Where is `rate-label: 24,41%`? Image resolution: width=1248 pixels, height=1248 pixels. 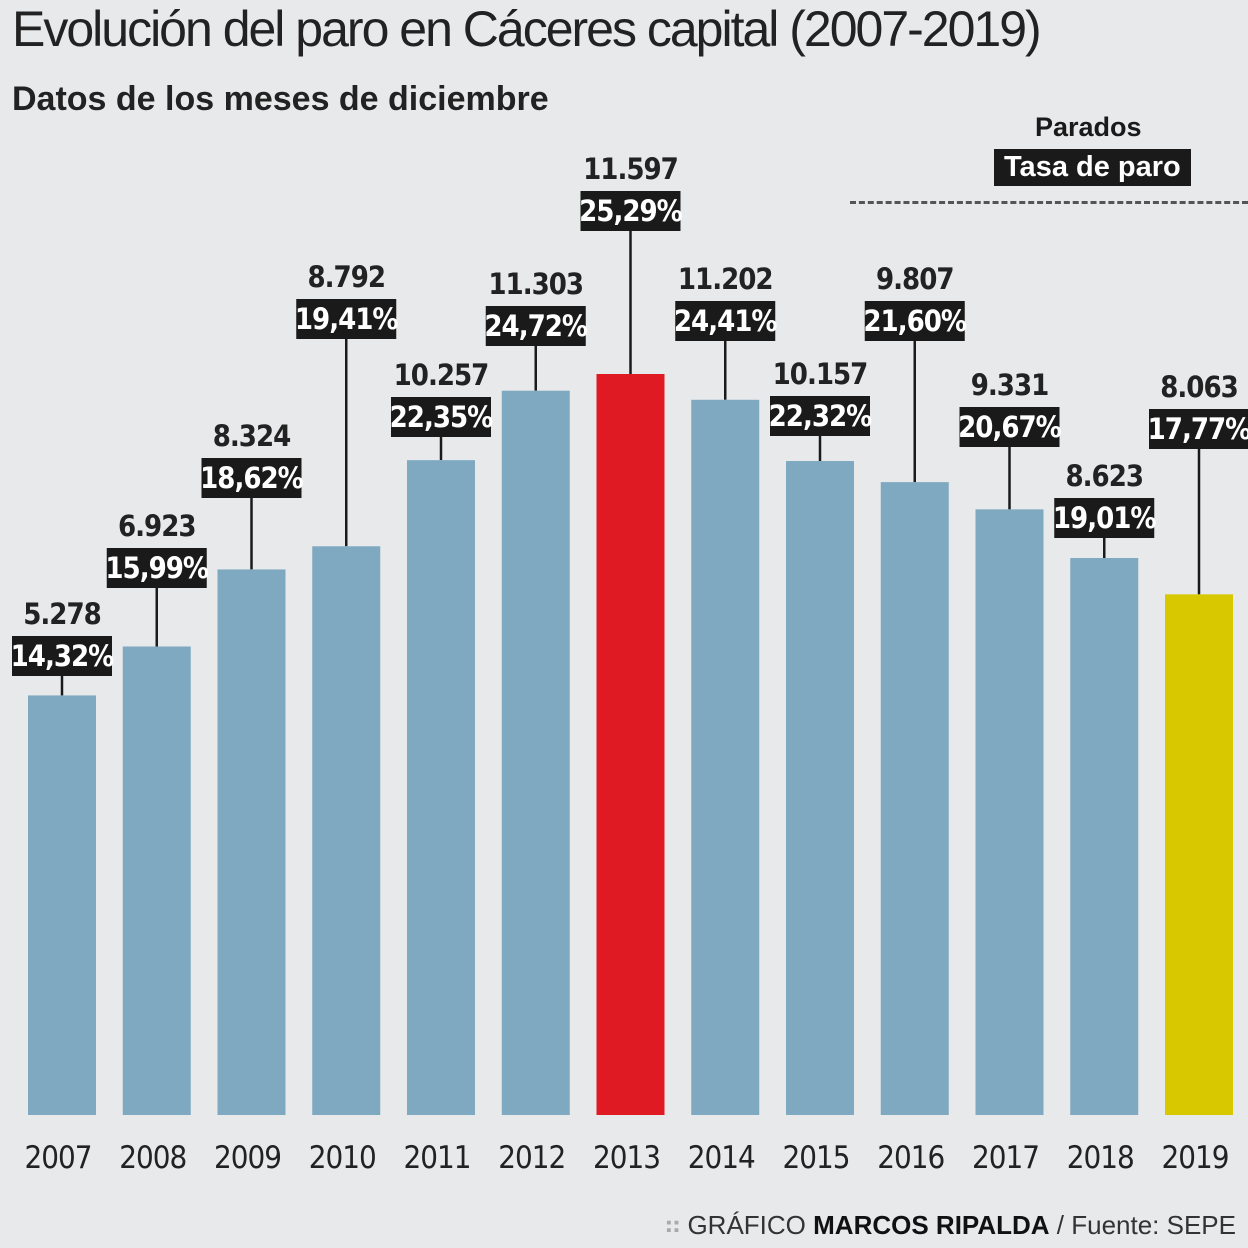 rate-label: 24,41% is located at coordinates (726, 321).